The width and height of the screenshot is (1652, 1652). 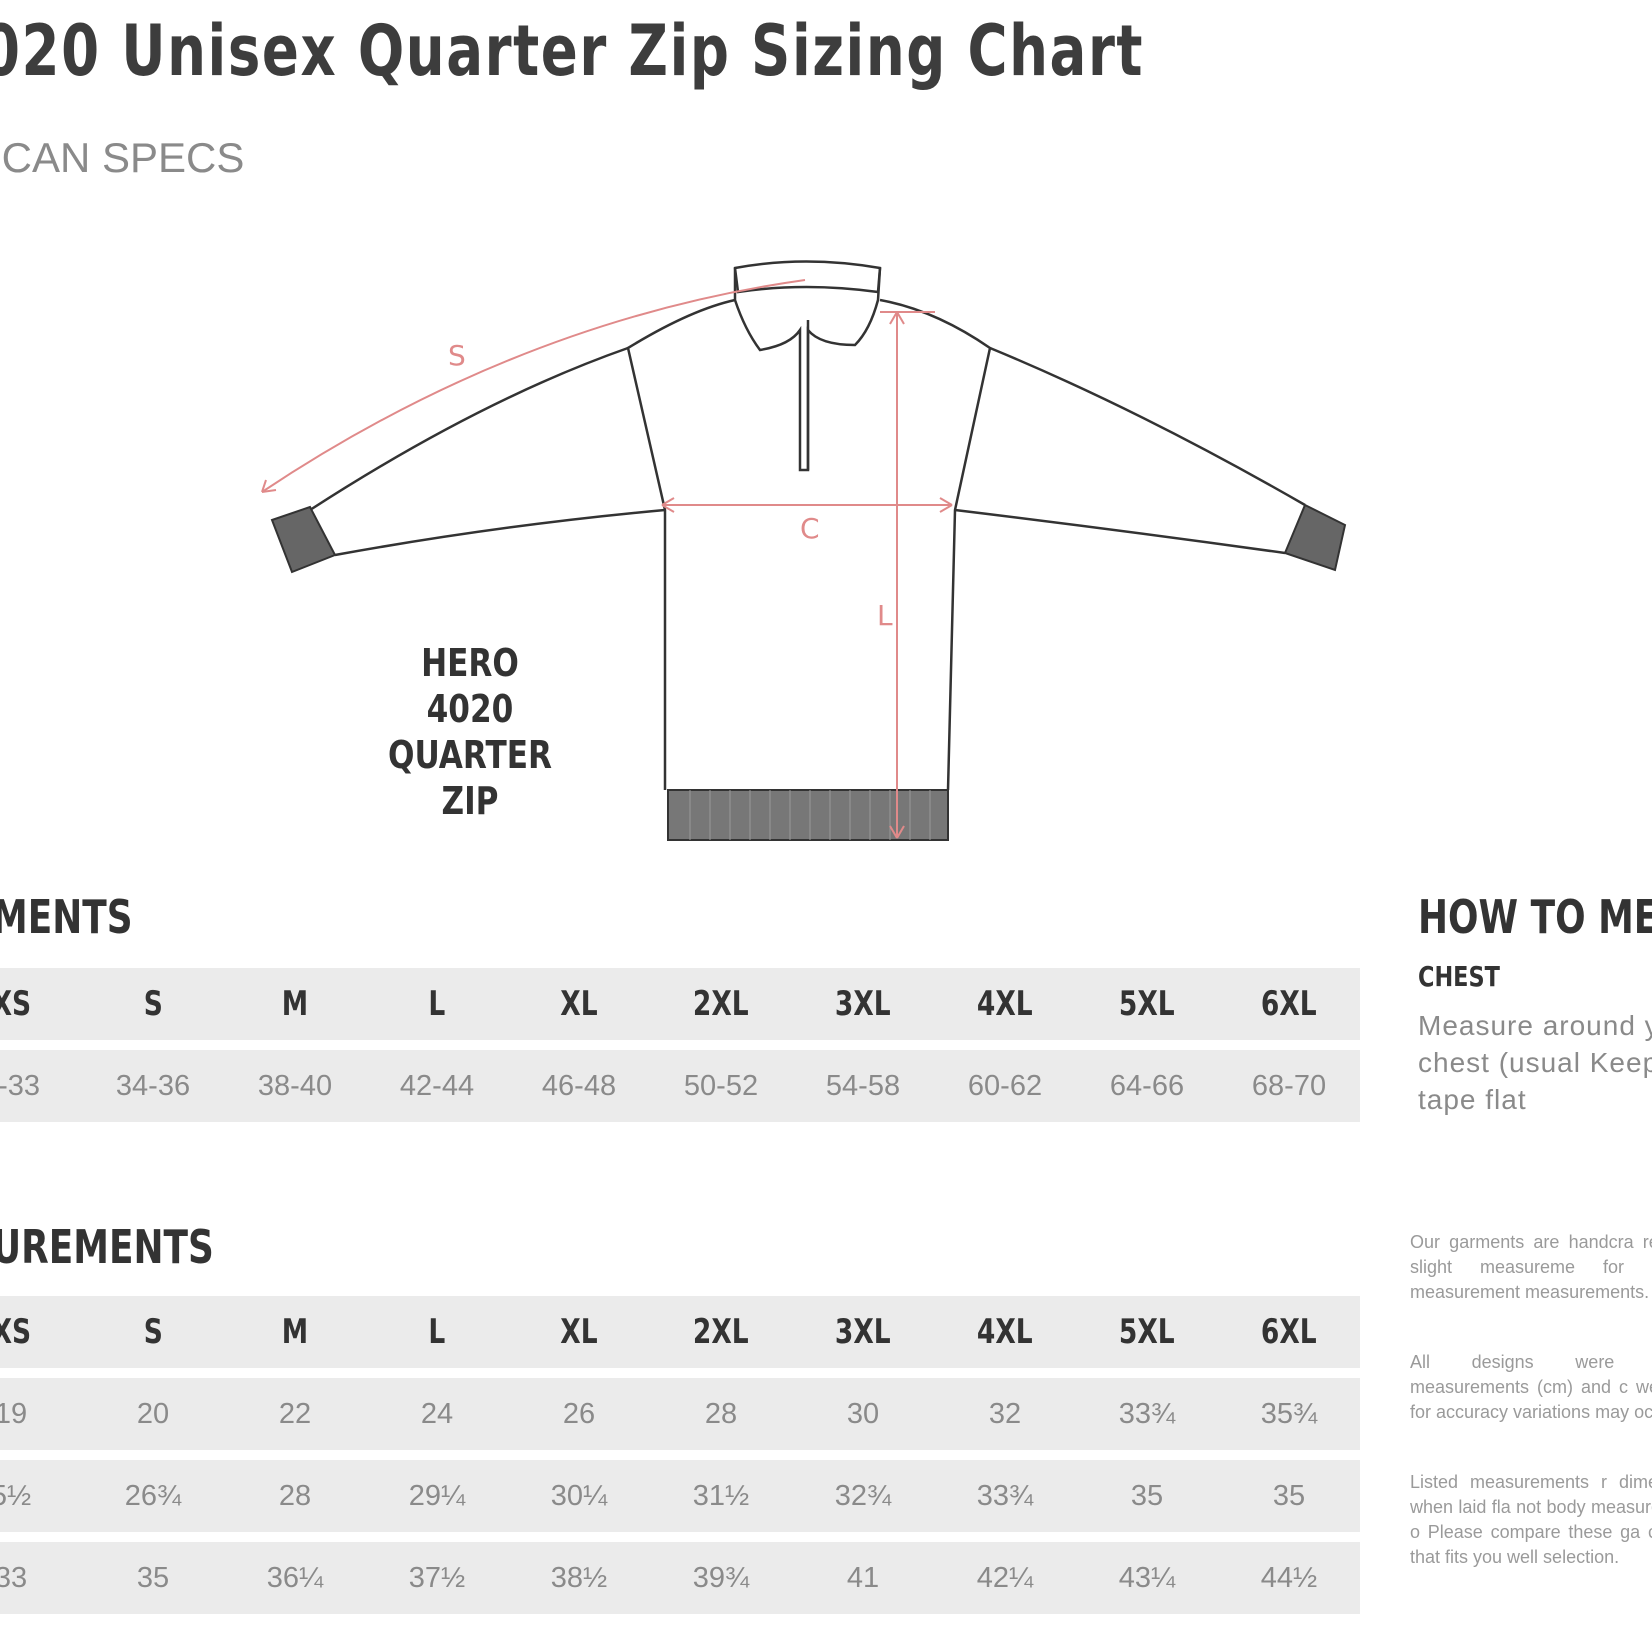 I want to click on table-cell: 30¼, so click(x=579, y=1496).